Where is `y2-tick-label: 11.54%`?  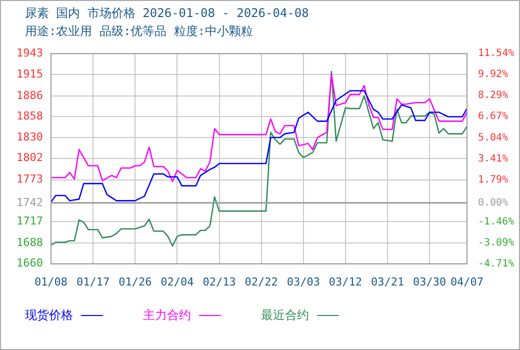
y2-tick-label: 11.54% is located at coordinates (496, 54).